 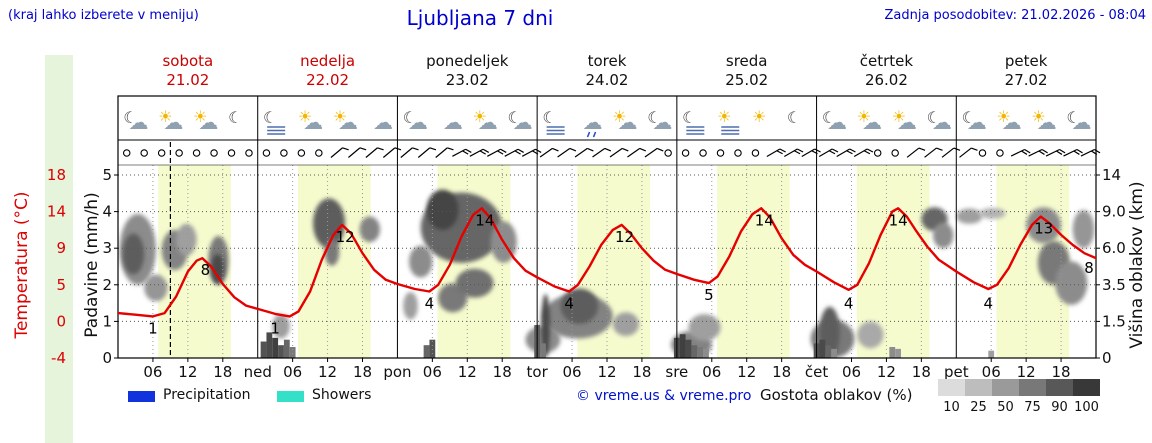 What do you see at coordinates (206, 270) in the screenshot?
I see `temp-max-label: 8` at bounding box center [206, 270].